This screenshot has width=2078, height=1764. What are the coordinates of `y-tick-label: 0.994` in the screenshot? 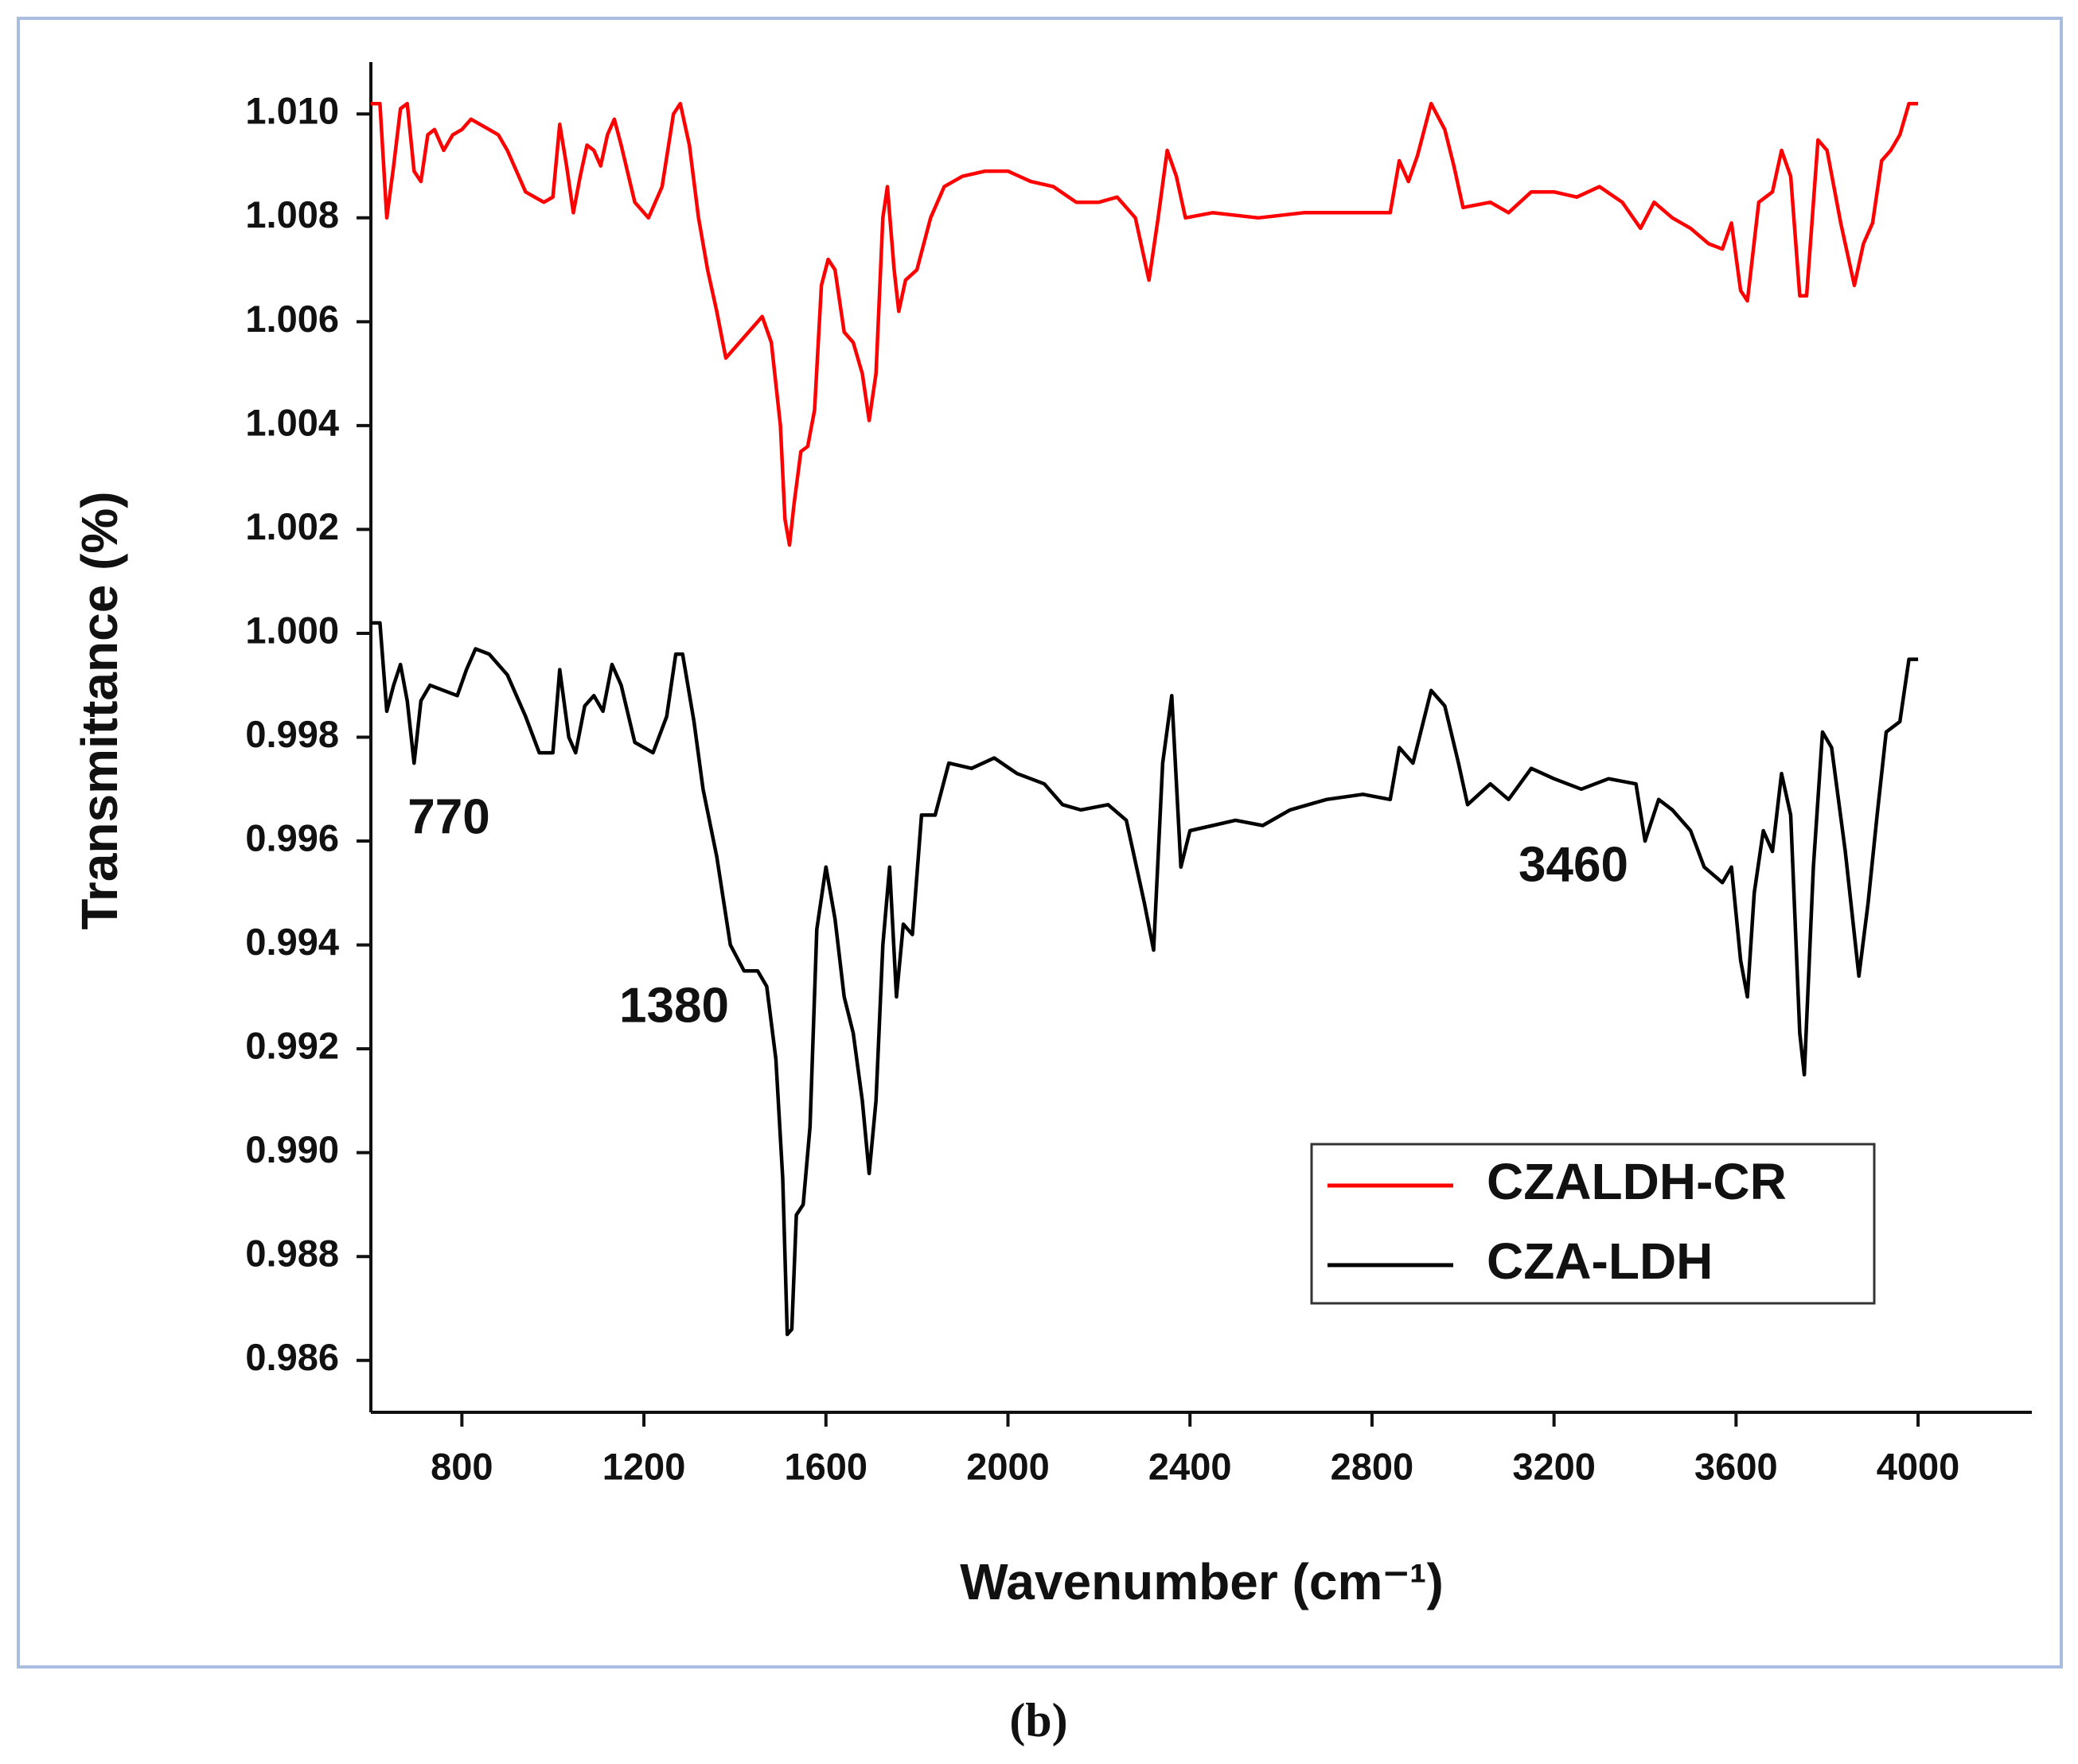 It's located at (292, 942).